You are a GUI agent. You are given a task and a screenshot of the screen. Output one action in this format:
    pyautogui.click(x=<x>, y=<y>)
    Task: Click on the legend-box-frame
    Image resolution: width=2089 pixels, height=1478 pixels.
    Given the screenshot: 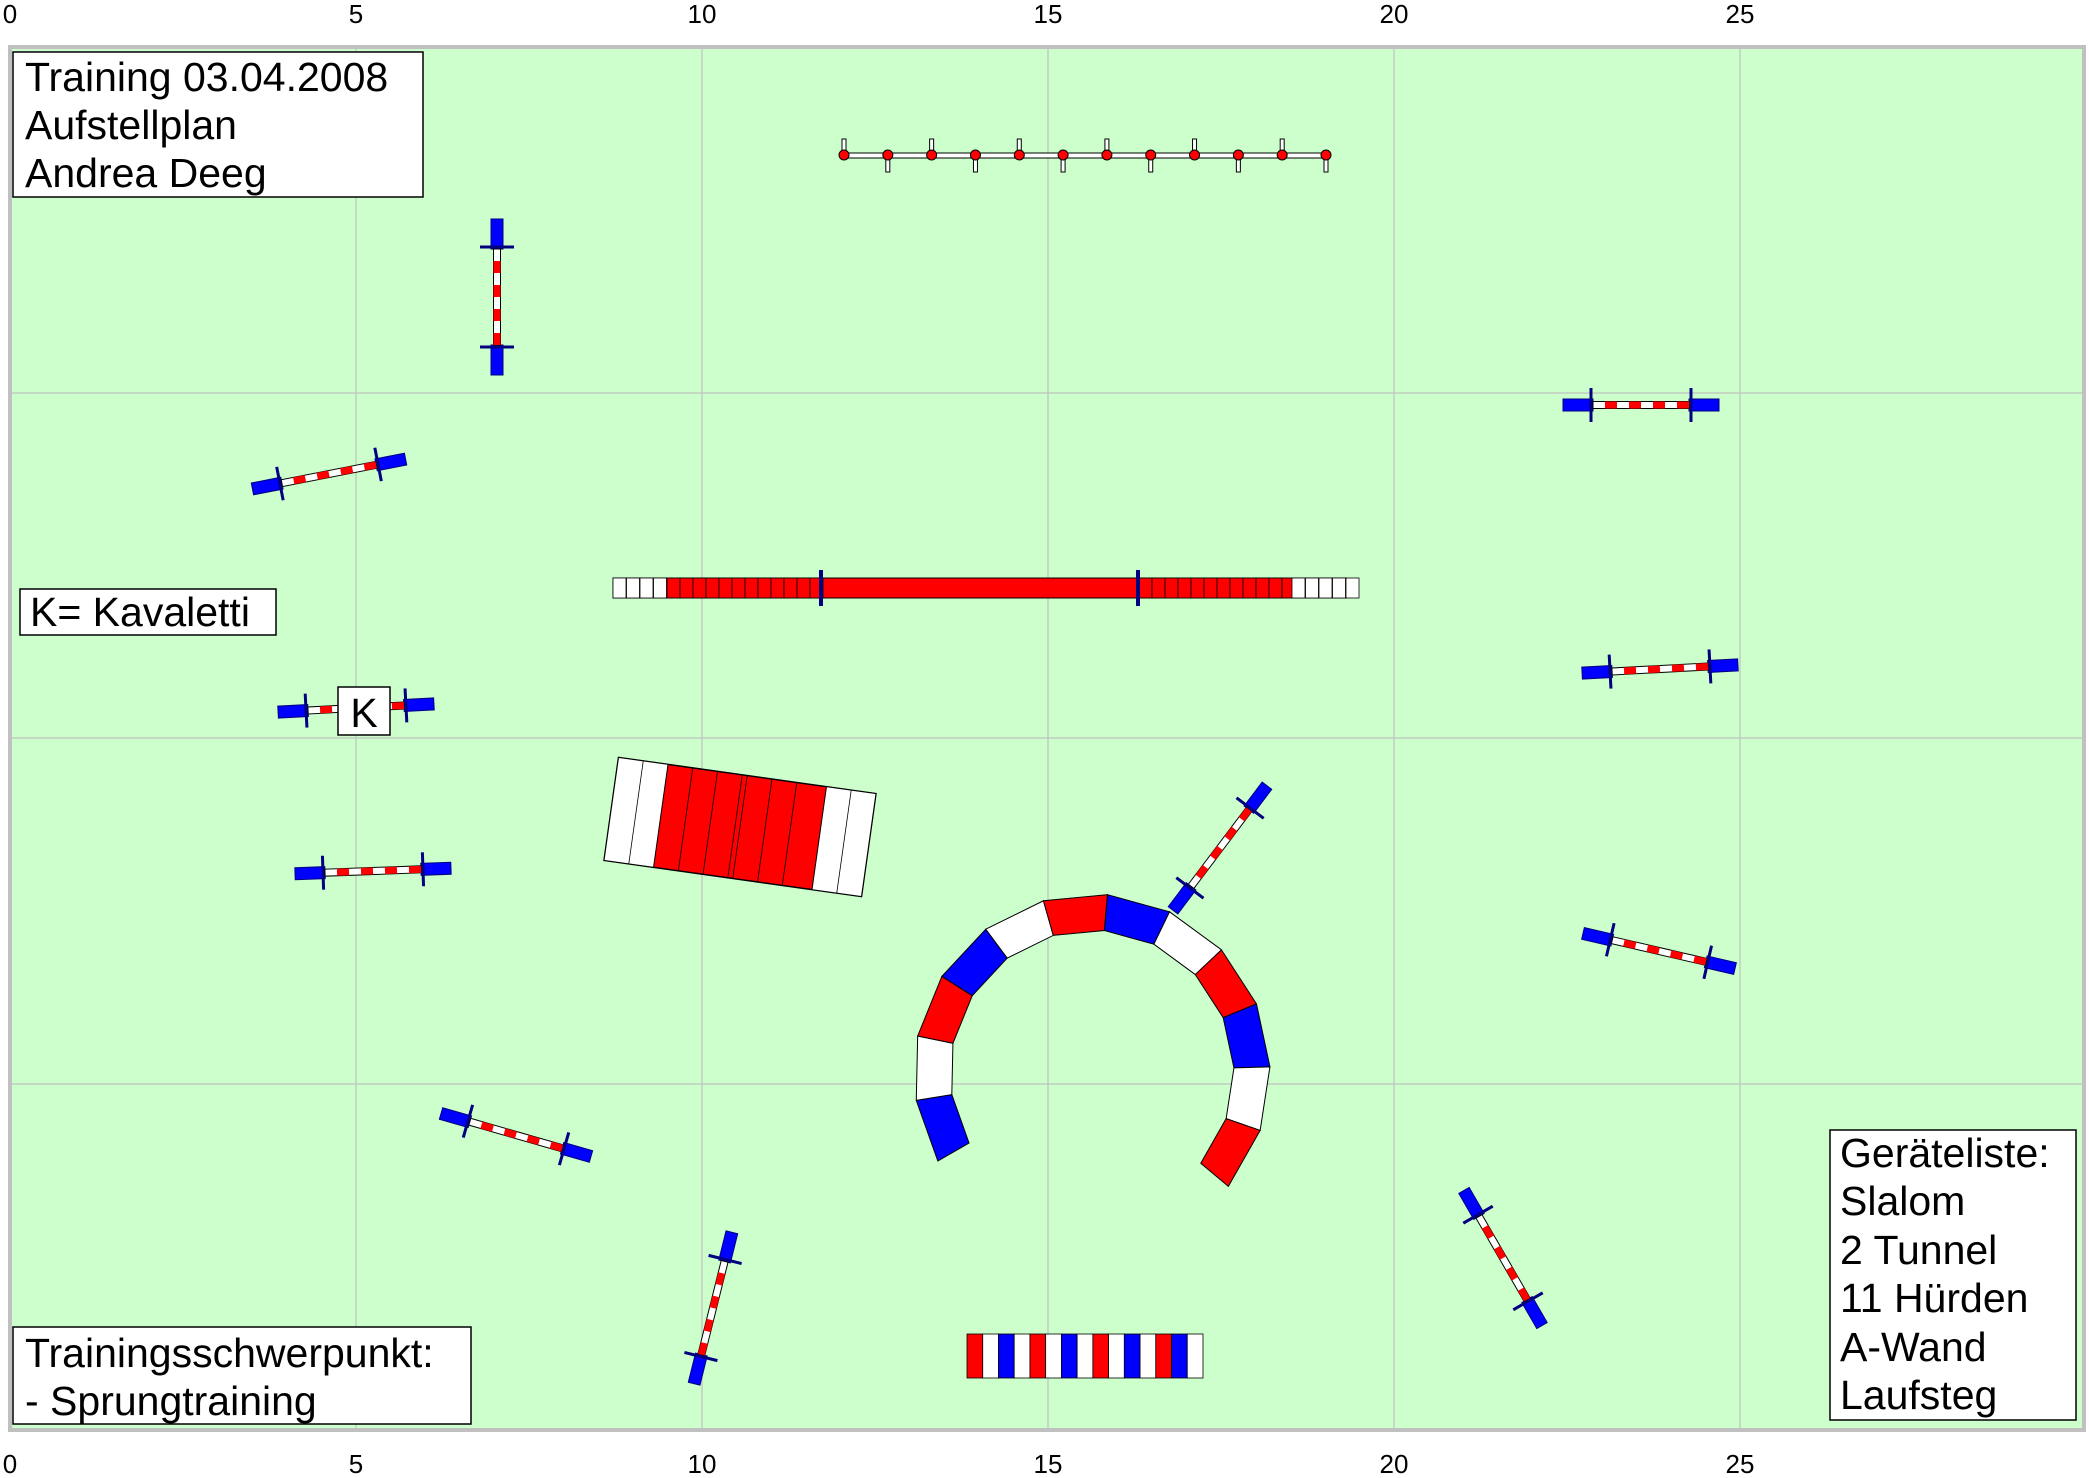 What is the action you would take?
    pyautogui.click(x=148, y=612)
    